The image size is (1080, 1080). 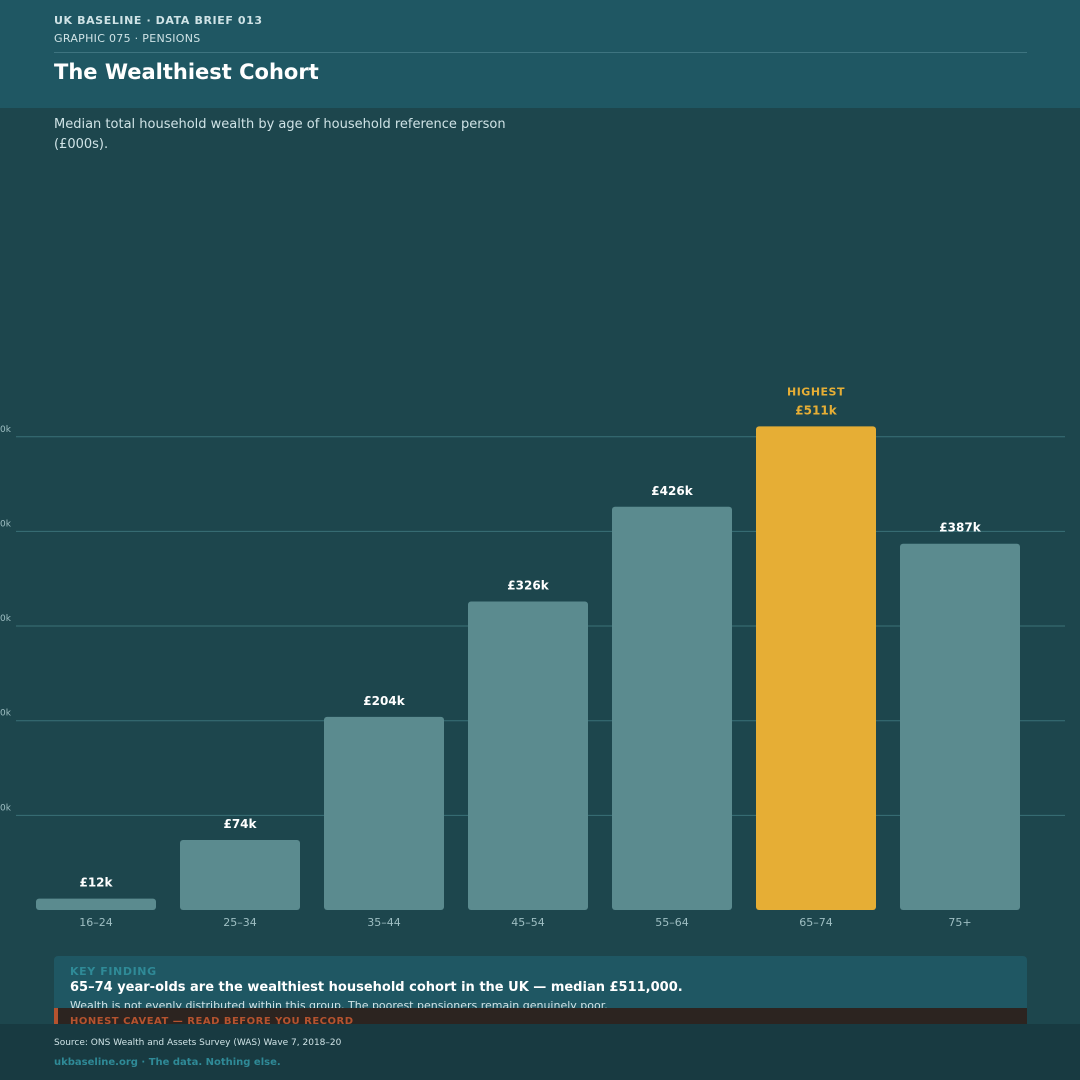 What do you see at coordinates (672, 922) in the screenshot?
I see `x-tick-label: 55–64` at bounding box center [672, 922].